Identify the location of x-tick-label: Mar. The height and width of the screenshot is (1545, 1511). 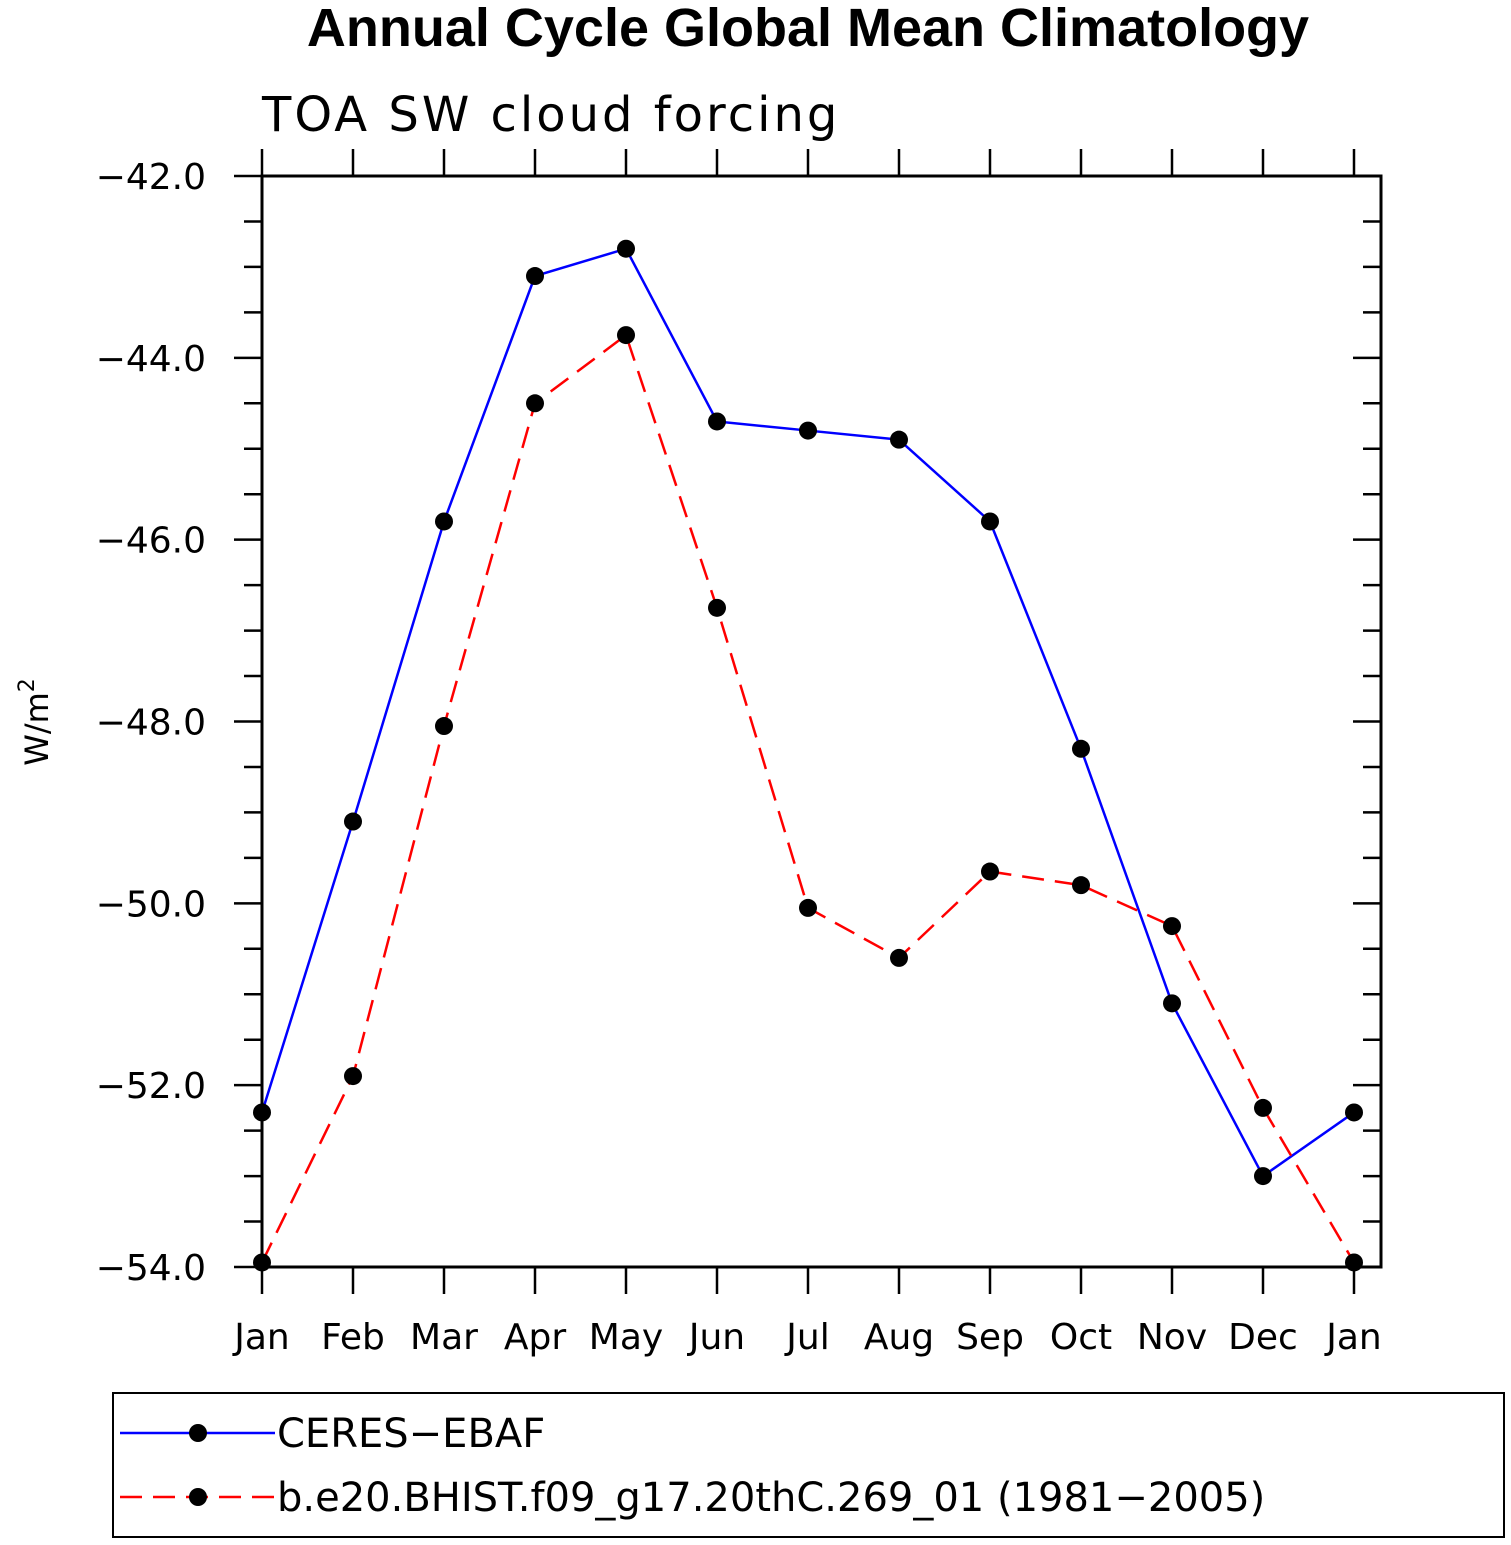
(444, 1337).